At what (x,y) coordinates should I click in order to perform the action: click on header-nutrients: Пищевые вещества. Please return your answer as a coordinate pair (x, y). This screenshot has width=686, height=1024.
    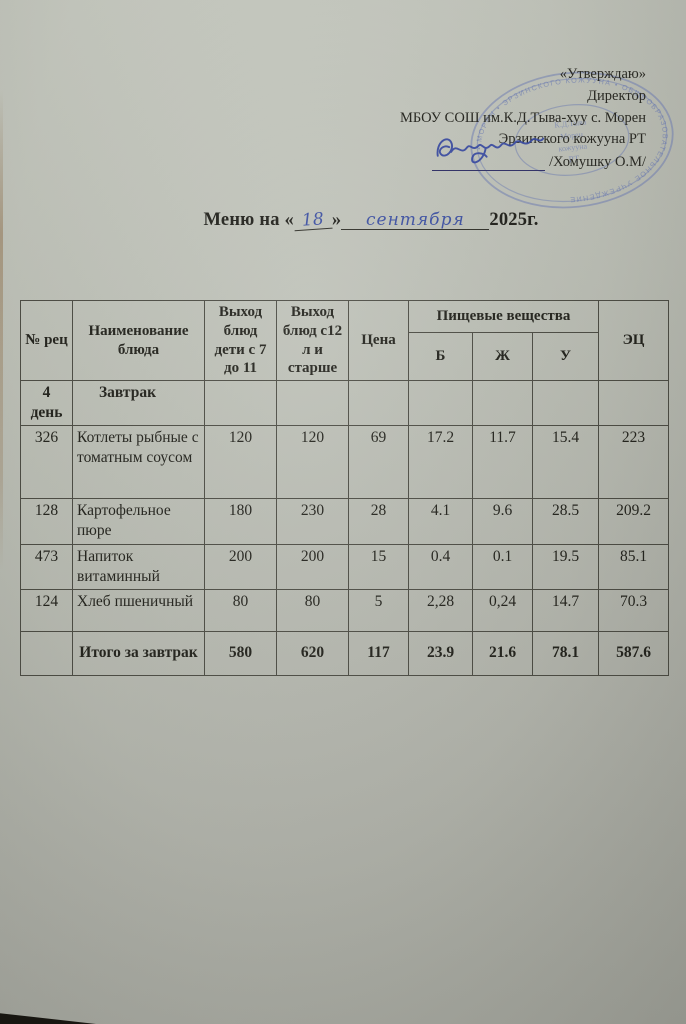
    Looking at the image, I should click on (503, 316).